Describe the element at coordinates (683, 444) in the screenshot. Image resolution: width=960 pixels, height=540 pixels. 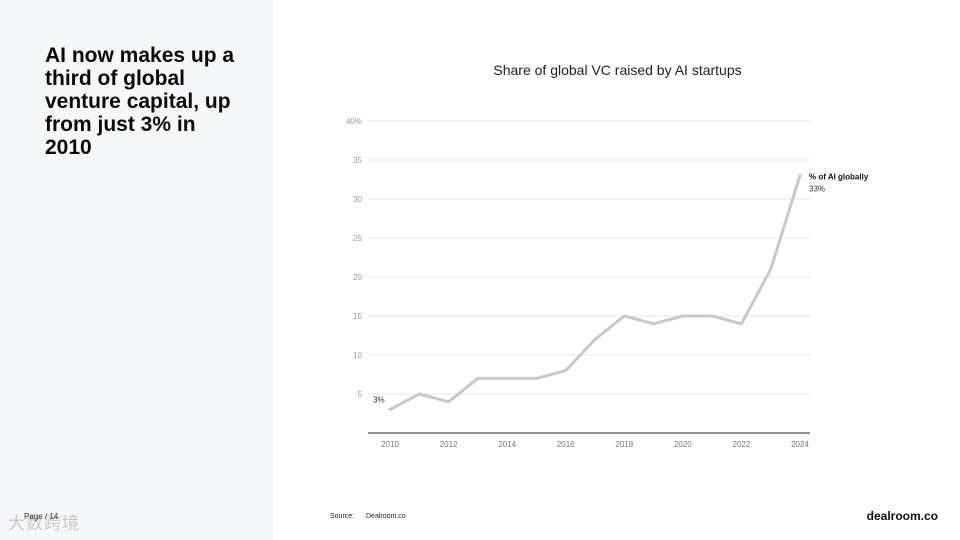
I see `x-tick-label: 2020` at that location.